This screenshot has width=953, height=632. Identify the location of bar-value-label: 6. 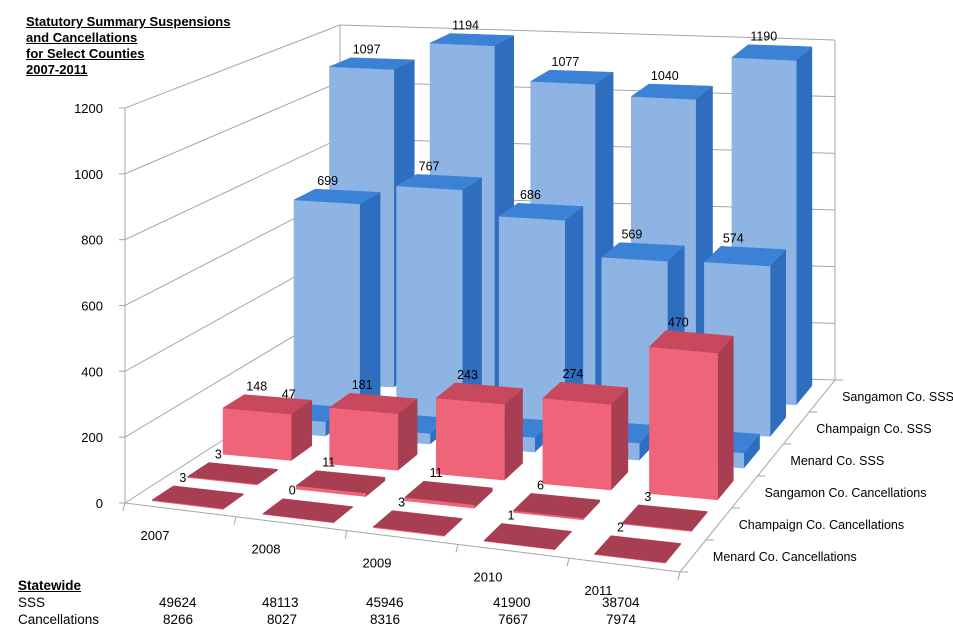
(540, 485).